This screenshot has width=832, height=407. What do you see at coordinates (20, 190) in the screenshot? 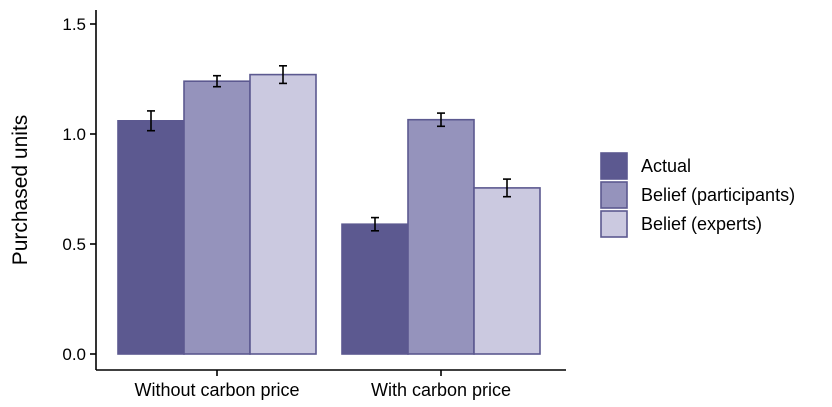
I see `y-axis-label: Purchased units` at bounding box center [20, 190].